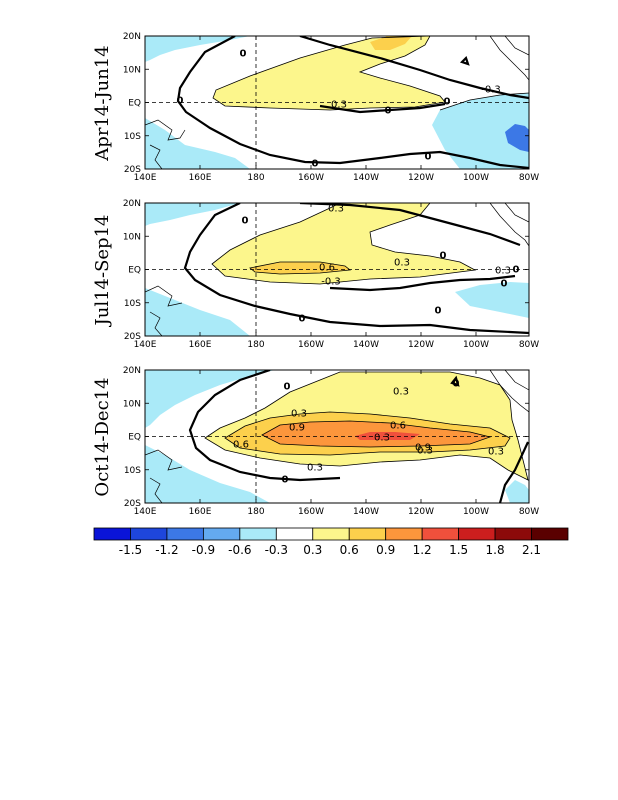 The width and height of the screenshot is (618, 800). I want to click on panel-label: Oct14-Dec14, so click(102, 436).